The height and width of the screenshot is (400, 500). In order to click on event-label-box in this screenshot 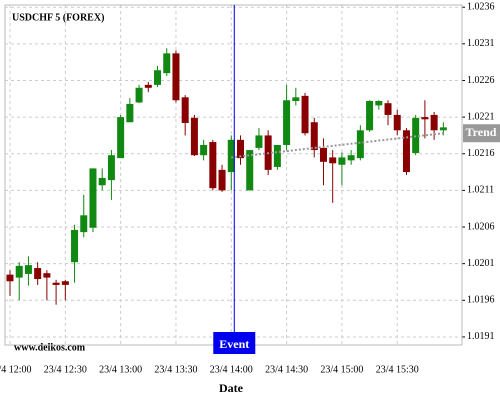, I will do `click(234, 343)`.